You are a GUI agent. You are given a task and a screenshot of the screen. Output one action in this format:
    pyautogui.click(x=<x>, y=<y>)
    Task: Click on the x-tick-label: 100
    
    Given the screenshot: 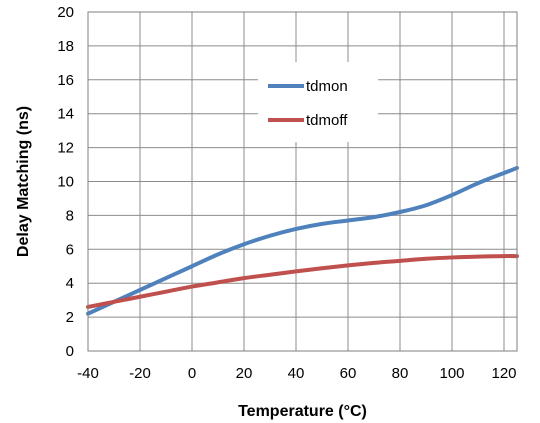 What is the action you would take?
    pyautogui.click(x=451, y=373)
    